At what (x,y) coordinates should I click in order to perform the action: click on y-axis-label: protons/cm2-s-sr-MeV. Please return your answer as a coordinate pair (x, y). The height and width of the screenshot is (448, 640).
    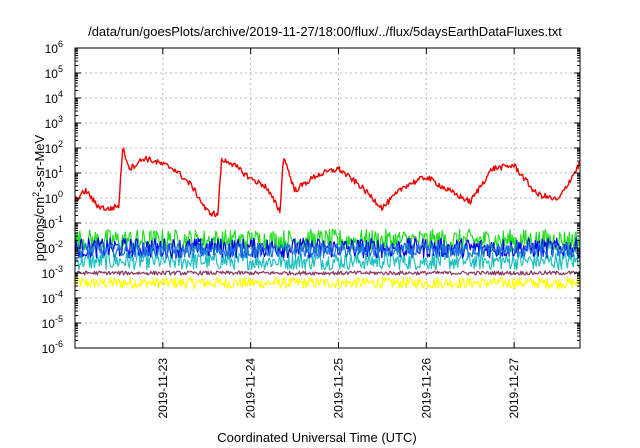
    Looking at the image, I should click on (39, 197).